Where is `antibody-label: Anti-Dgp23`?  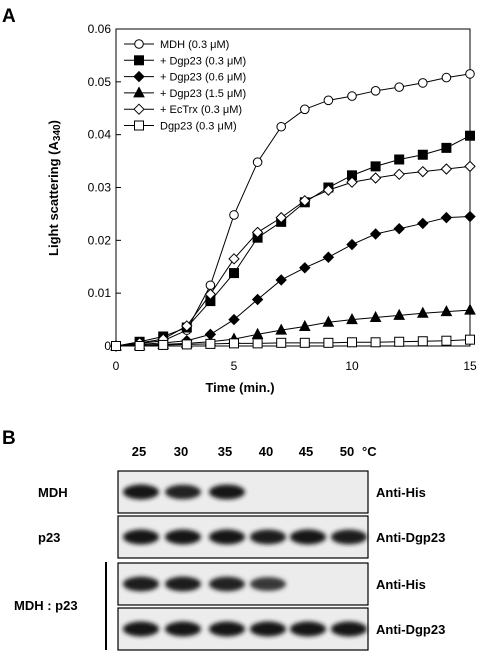 antibody-label: Anti-Dgp23 is located at coordinates (410, 537).